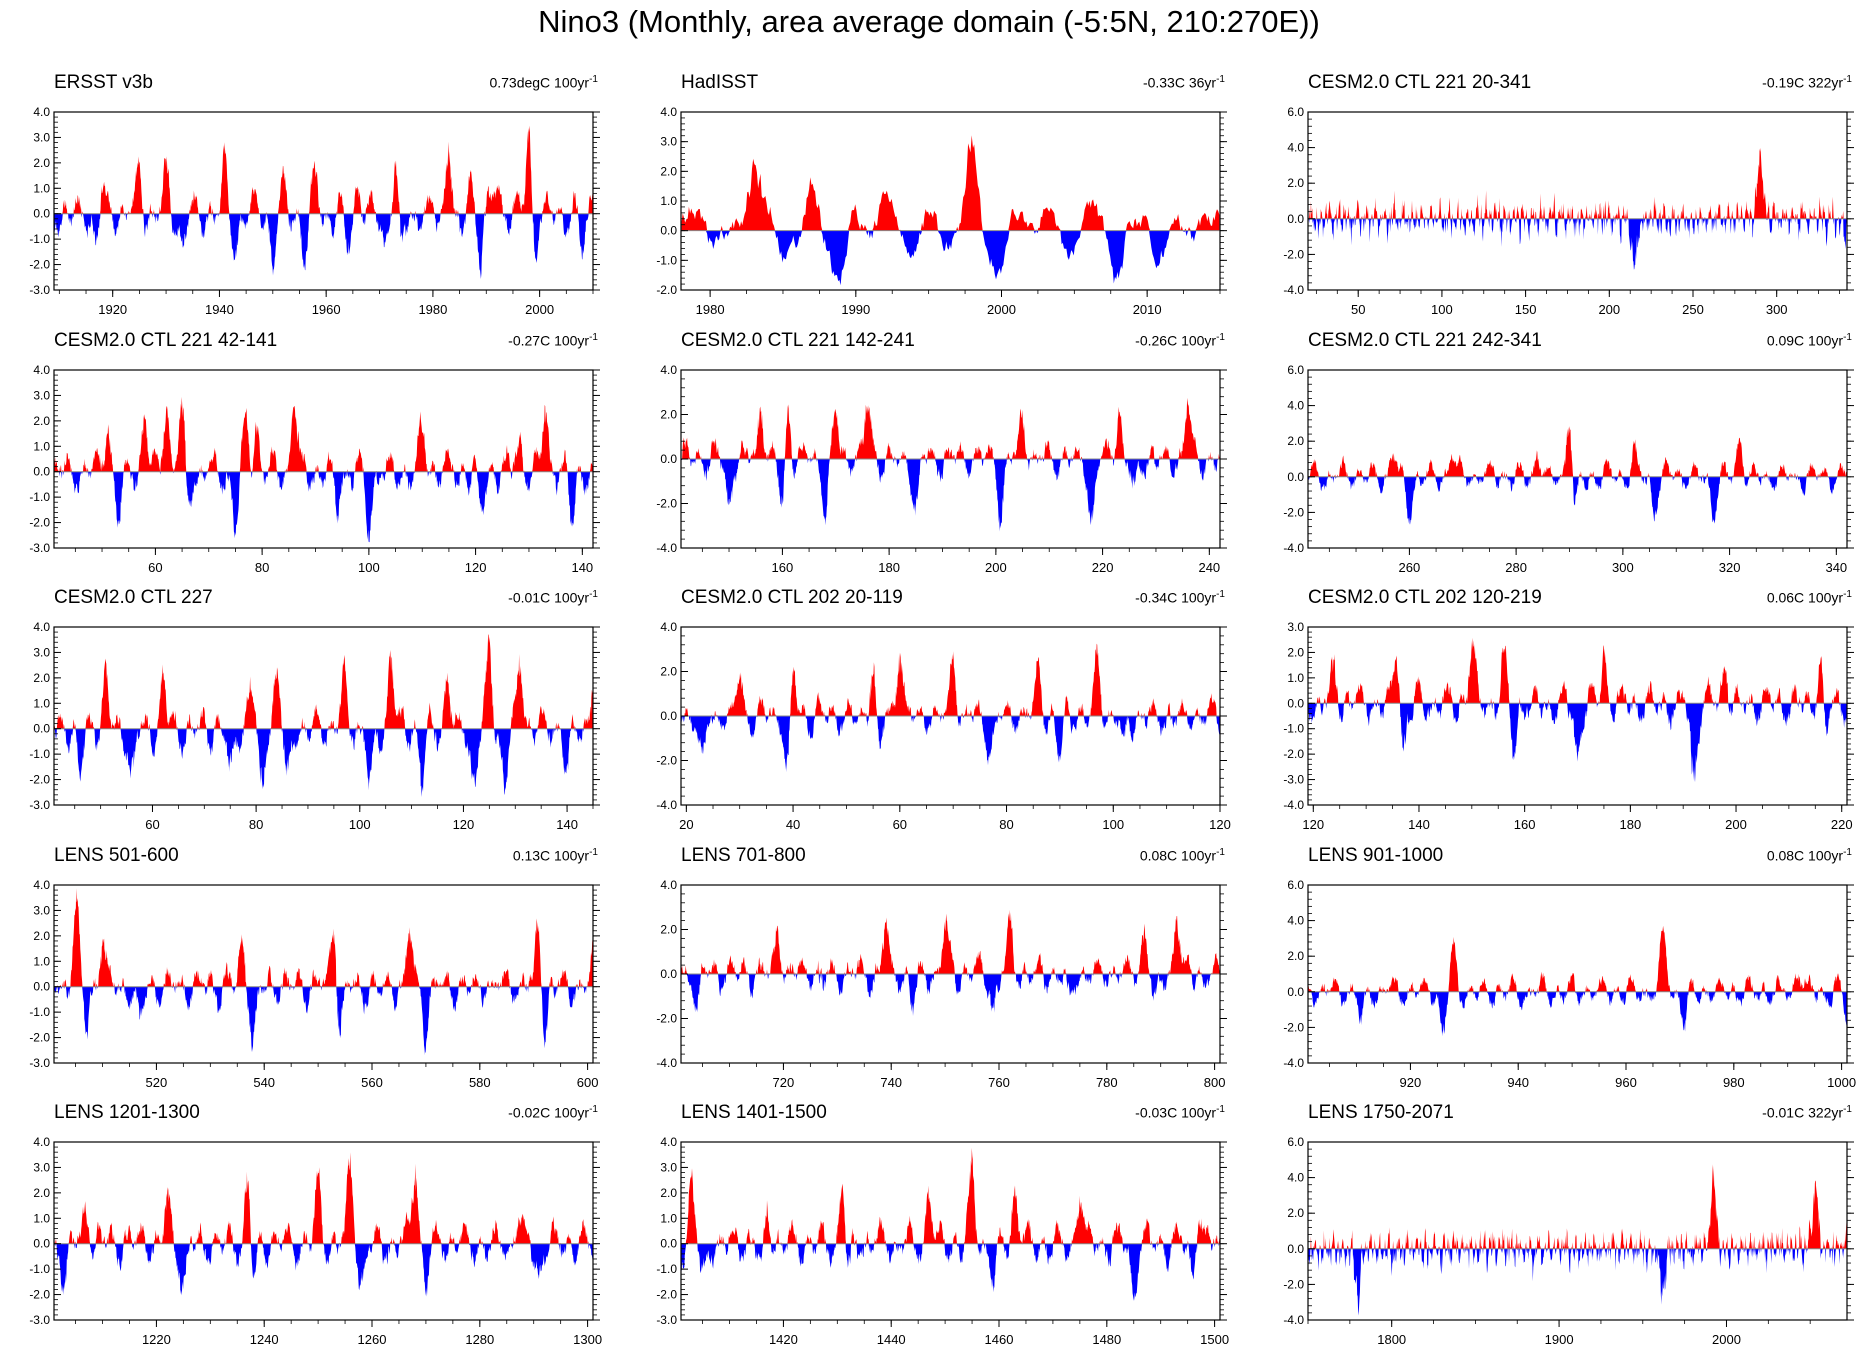  I want to click on panel-plot: -3.0 -2.0 -1.0 0.0 1.0 2.0 3.0 4.0 60 80 100 120 140, so click(314, 726).